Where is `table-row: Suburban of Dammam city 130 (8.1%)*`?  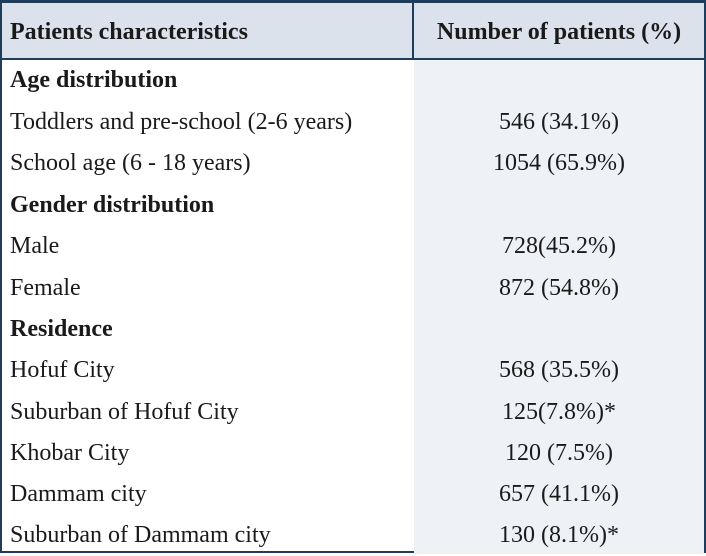 table-row: Suburban of Dammam city 130 (8.1%)* is located at coordinates (353, 535).